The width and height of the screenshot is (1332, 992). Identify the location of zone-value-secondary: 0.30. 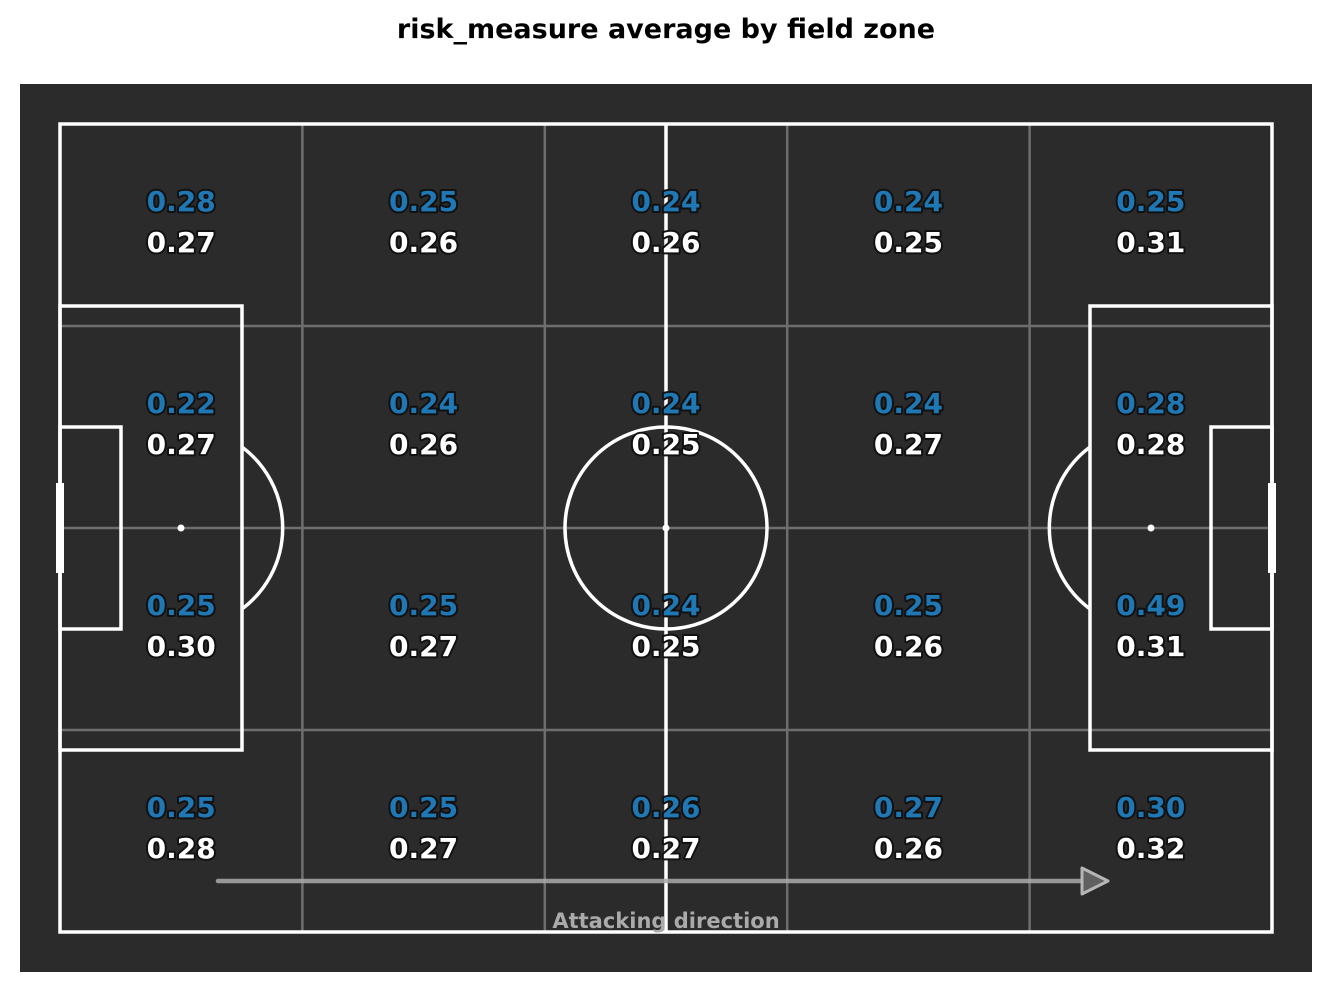
(181, 646).